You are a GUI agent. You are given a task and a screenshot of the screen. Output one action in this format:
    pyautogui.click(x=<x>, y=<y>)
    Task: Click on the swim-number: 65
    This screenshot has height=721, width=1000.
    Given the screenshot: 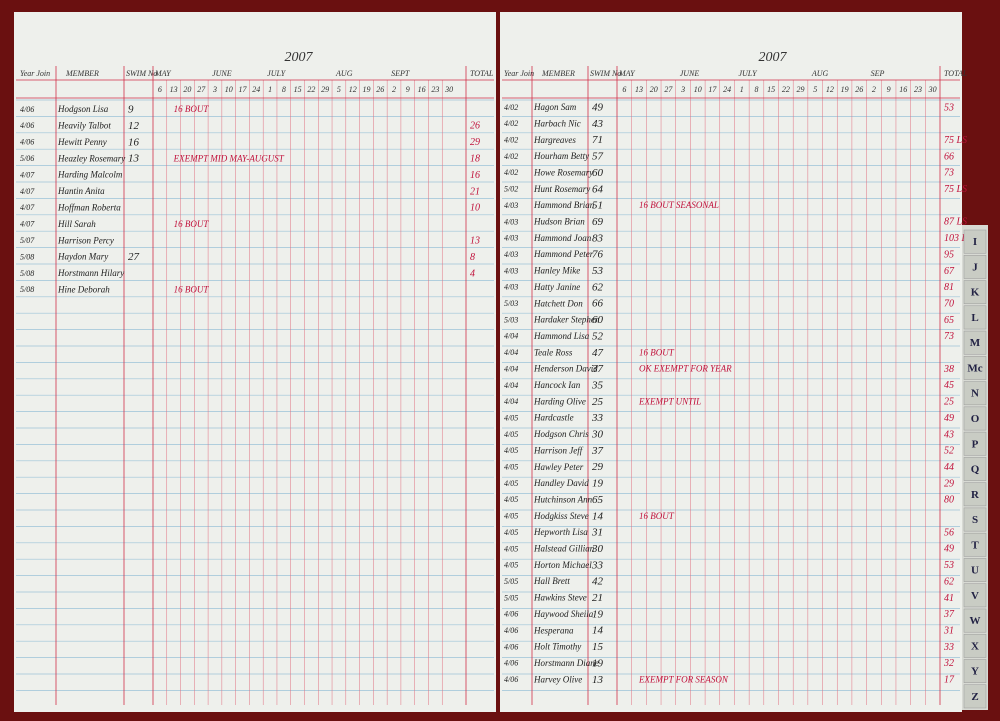 What is the action you would take?
    pyautogui.click(x=598, y=500)
    